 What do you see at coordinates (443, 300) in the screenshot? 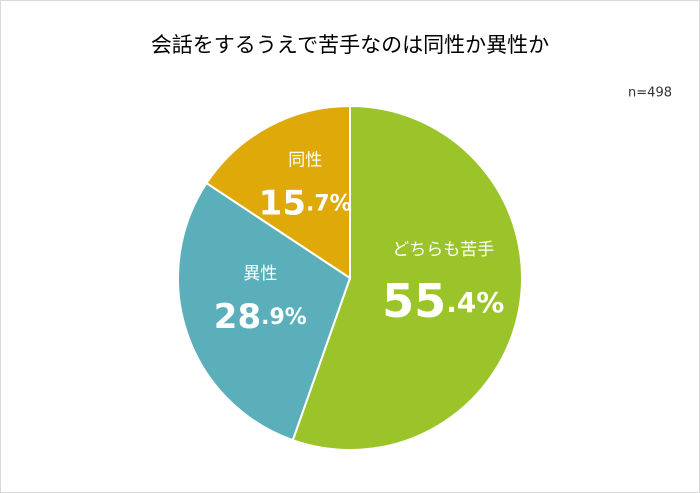
I see `value-label: 55.4%` at bounding box center [443, 300].